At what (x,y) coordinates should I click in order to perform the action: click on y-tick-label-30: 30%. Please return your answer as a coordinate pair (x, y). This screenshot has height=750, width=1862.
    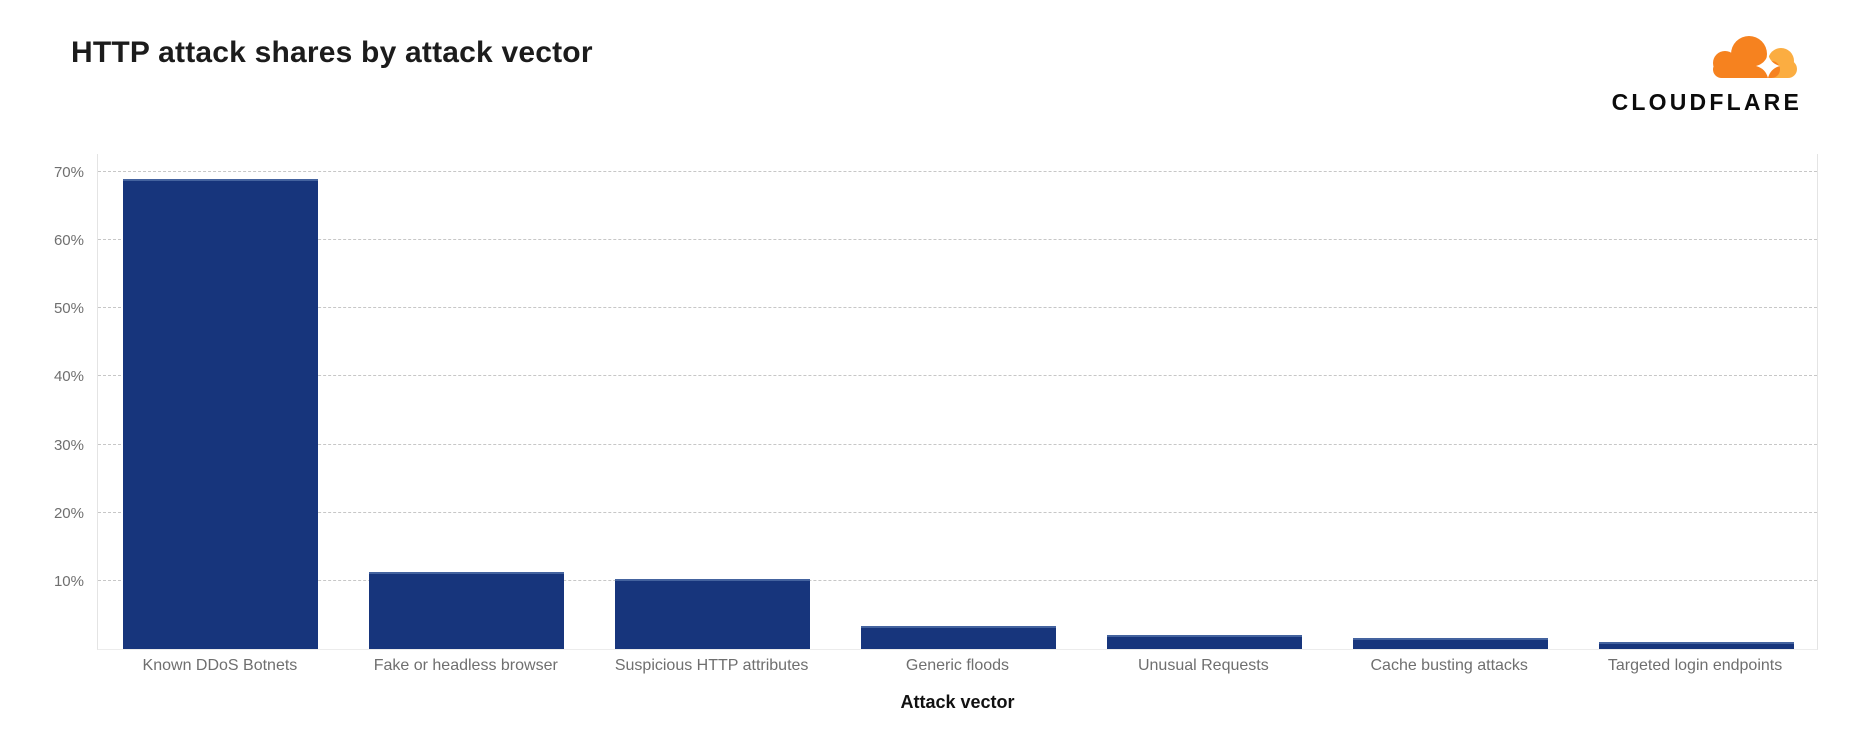
    Looking at the image, I should click on (68, 445).